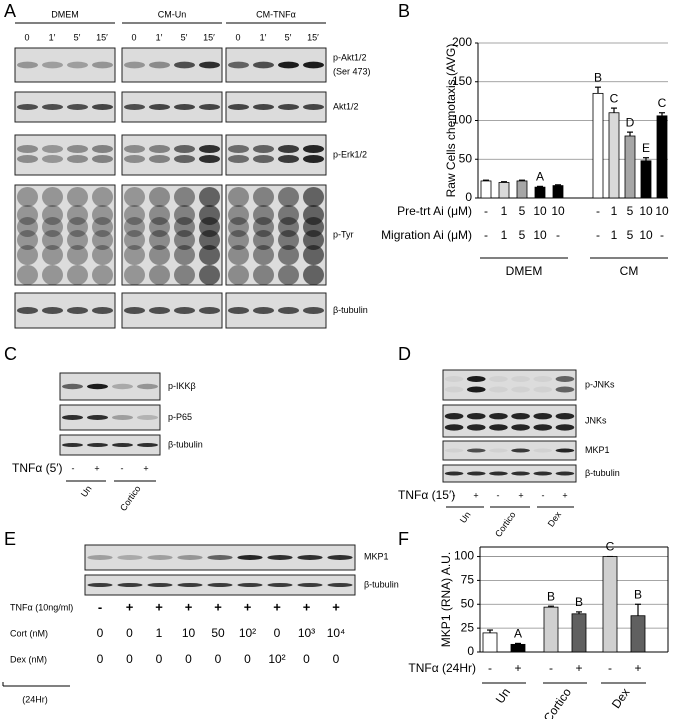 The image size is (685, 719). Describe the element at coordinates (10, 539) in the screenshot. I see `panel-label: E` at that location.